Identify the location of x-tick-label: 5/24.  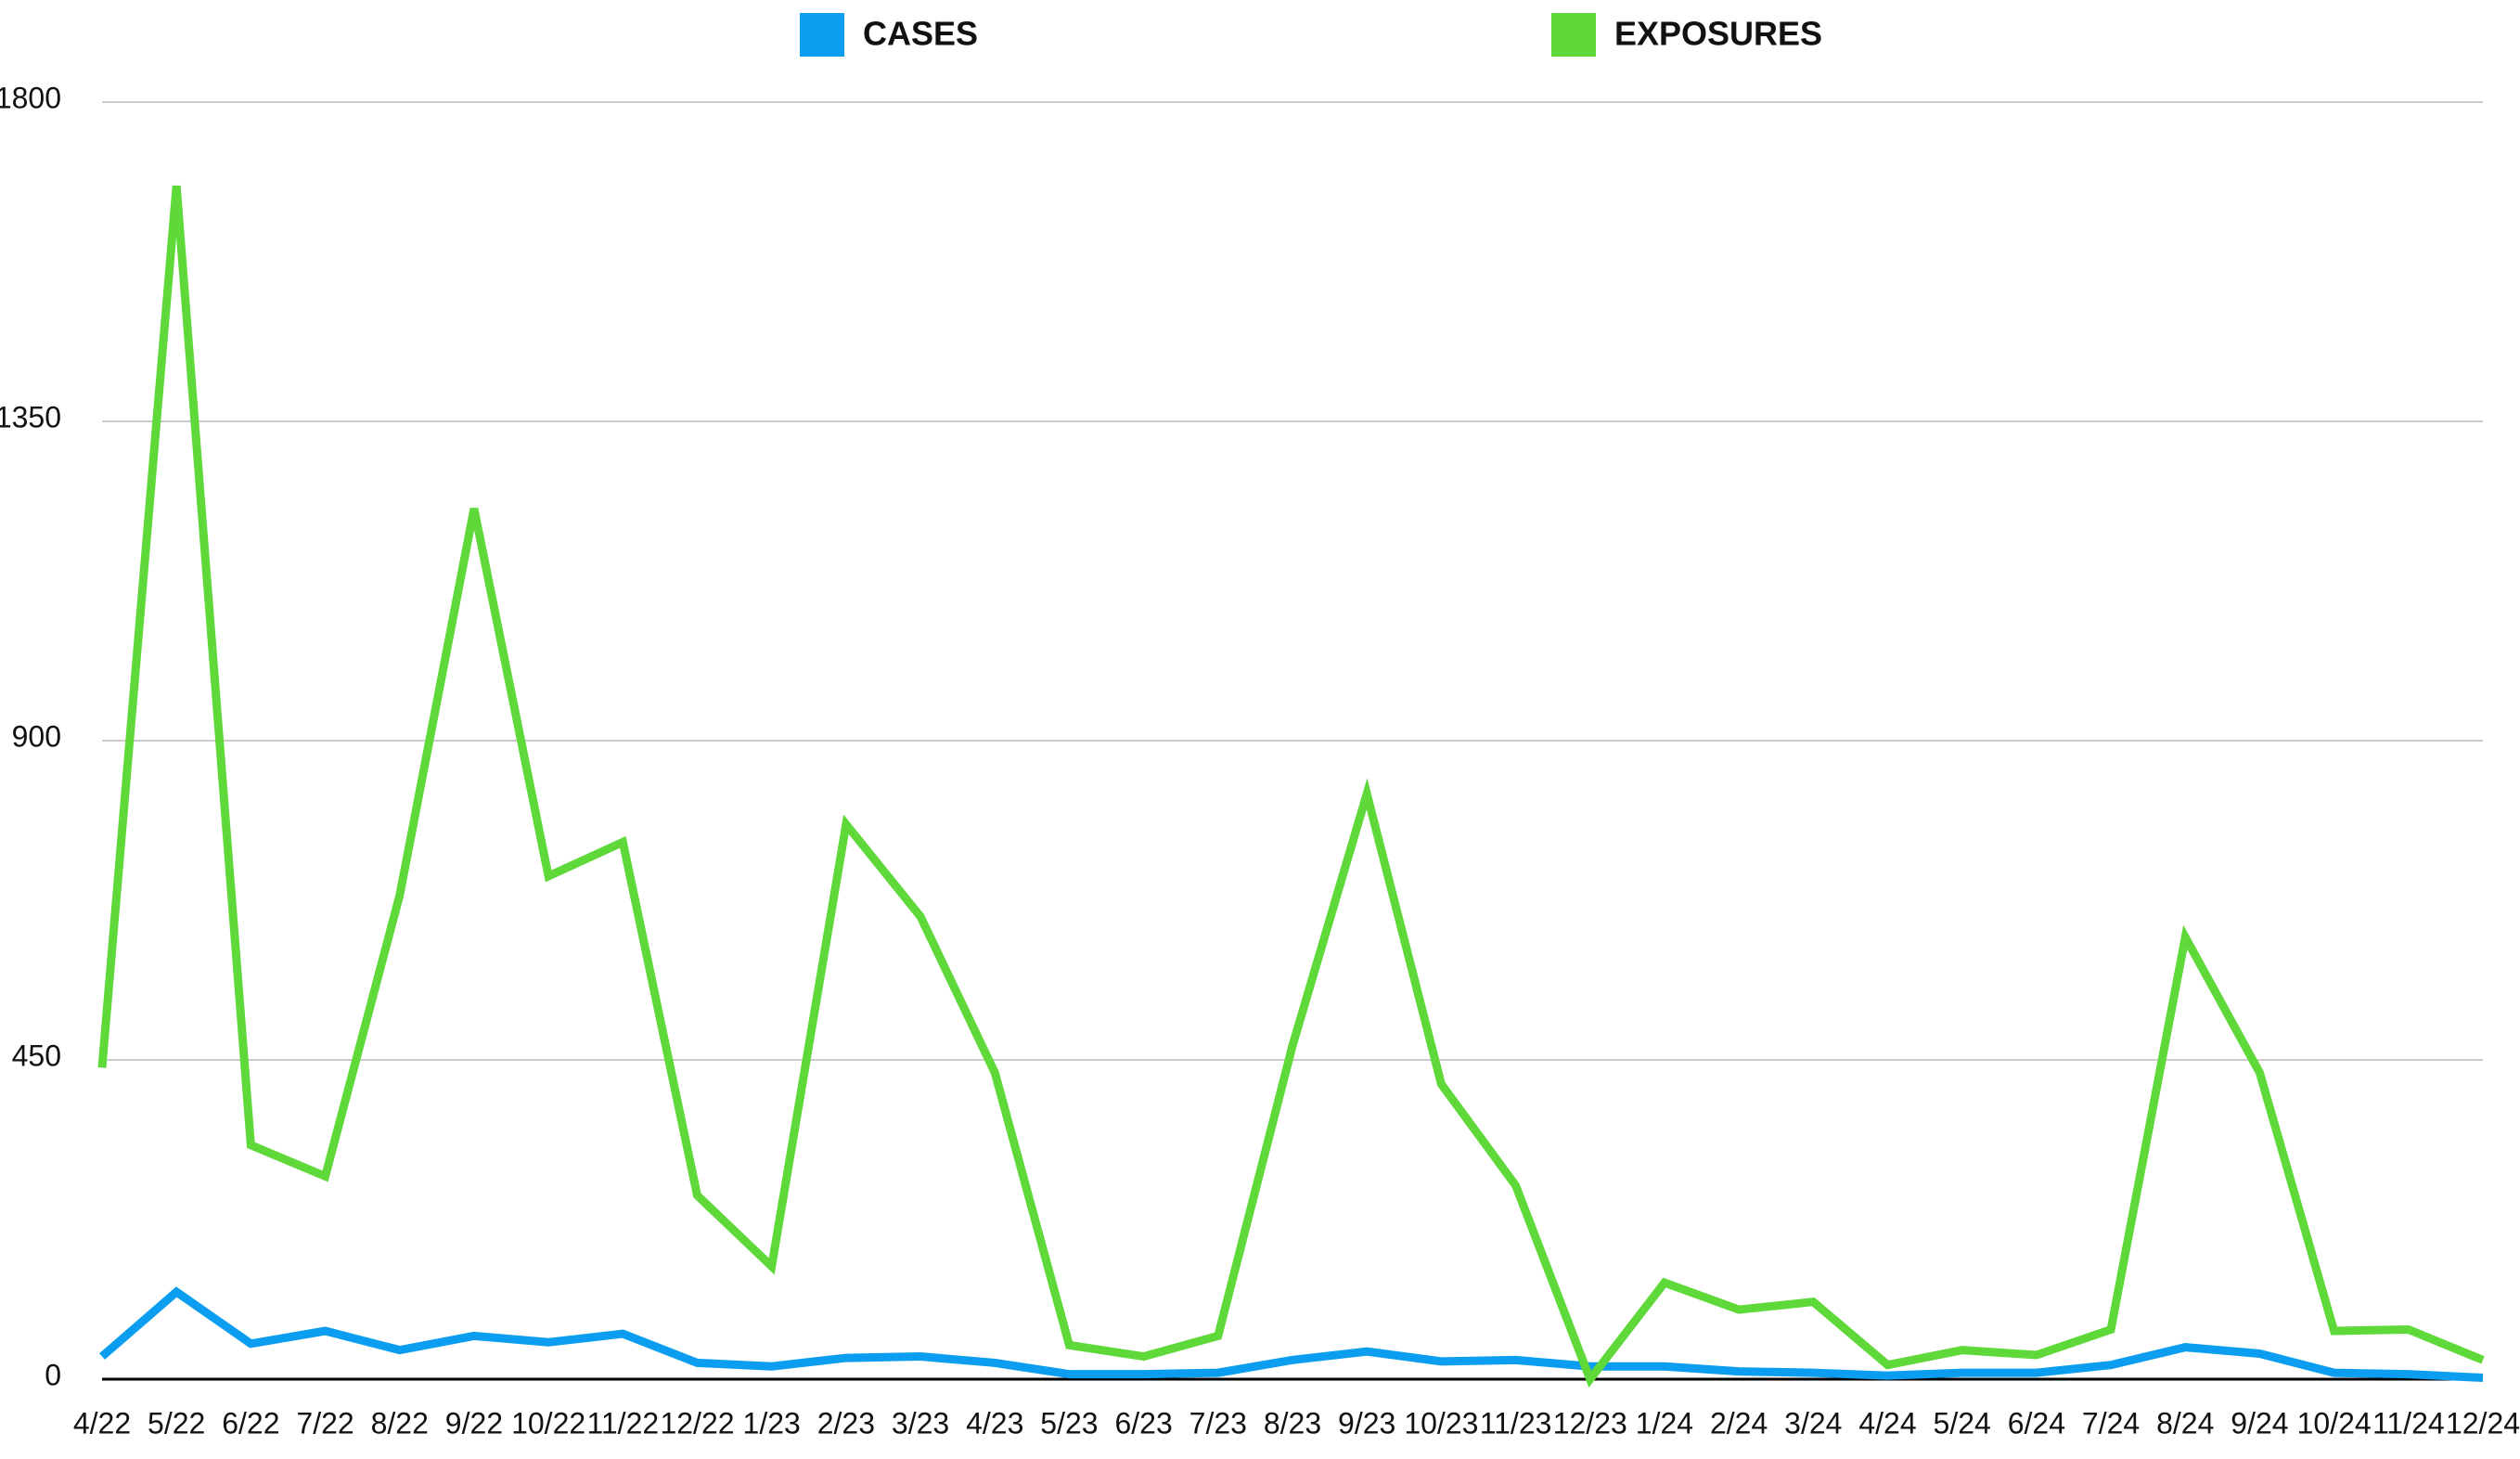
(1962, 1423).